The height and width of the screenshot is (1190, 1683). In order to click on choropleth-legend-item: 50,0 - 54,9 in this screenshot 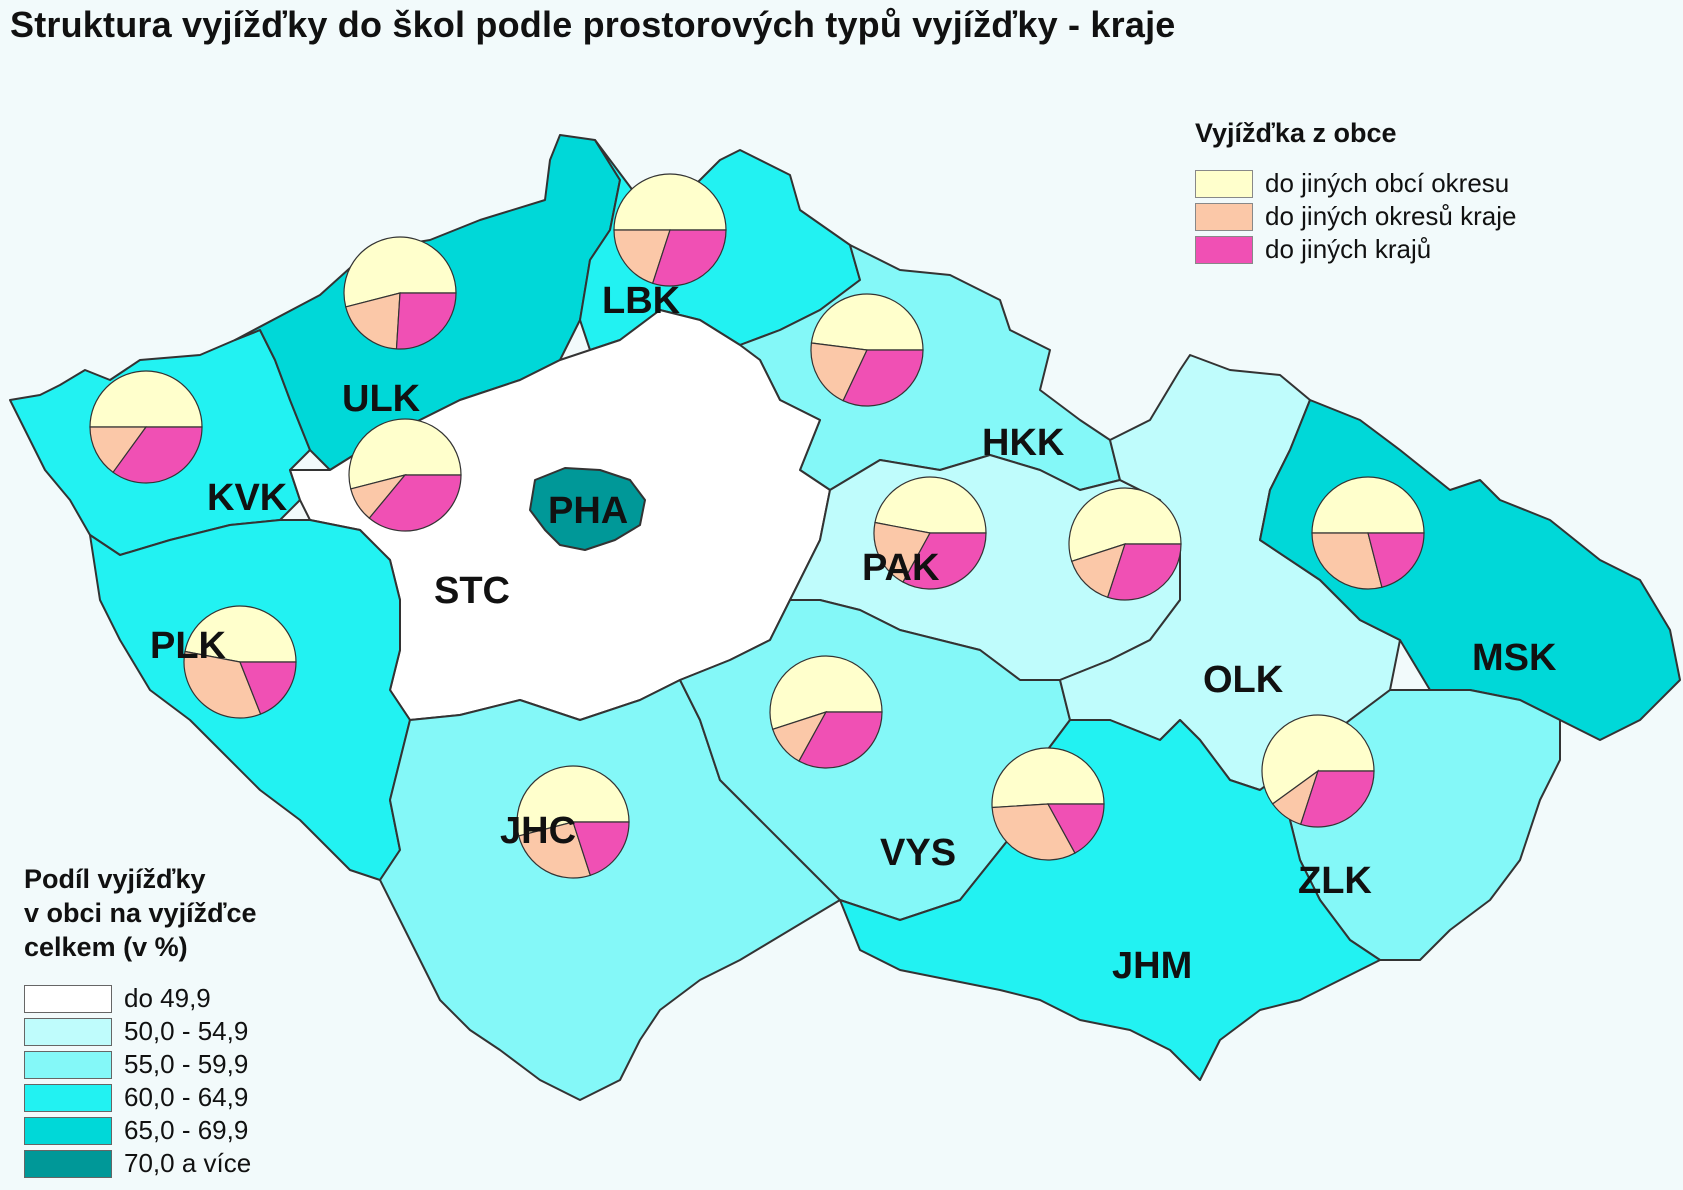, I will do `click(140, 1031)`.